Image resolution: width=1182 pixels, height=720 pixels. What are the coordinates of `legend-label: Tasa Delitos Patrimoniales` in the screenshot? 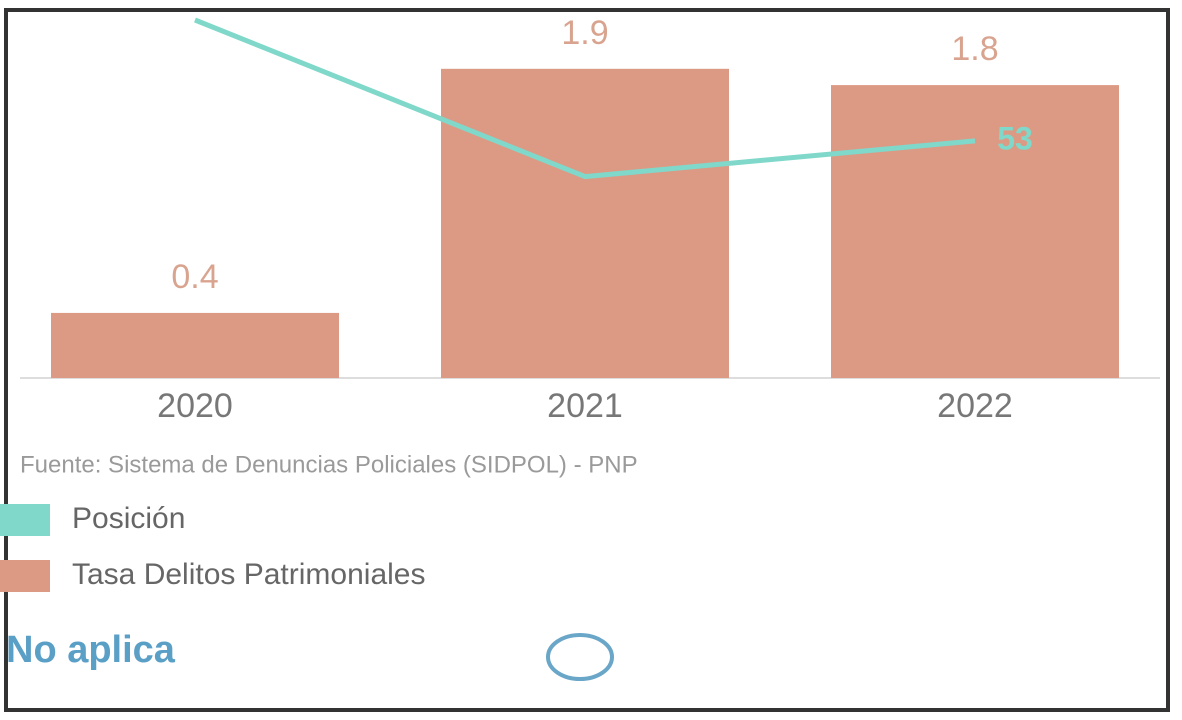 It's located at (248, 574).